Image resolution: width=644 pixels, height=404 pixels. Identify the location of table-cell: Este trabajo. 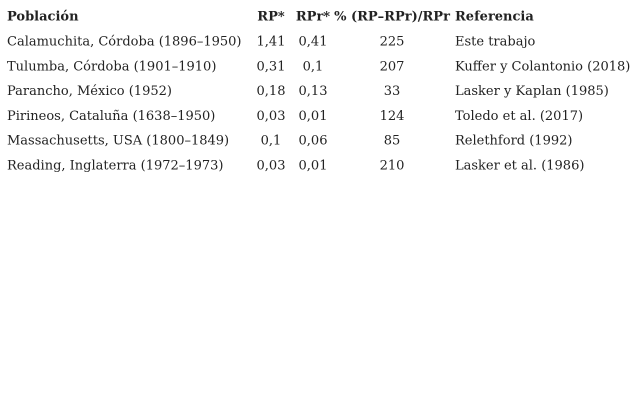
(495, 42).